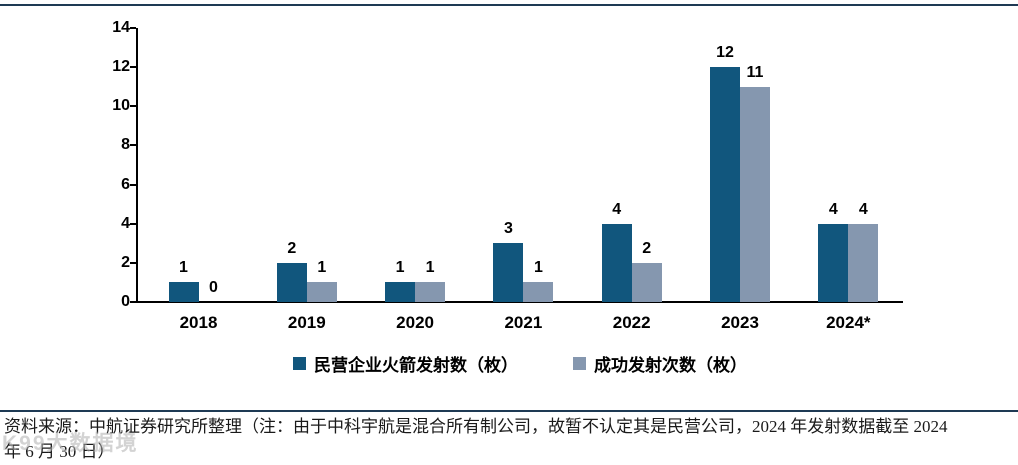 Image resolution: width=1018 pixels, height=465 pixels. I want to click on bar-success-2019, so click(321, 292).